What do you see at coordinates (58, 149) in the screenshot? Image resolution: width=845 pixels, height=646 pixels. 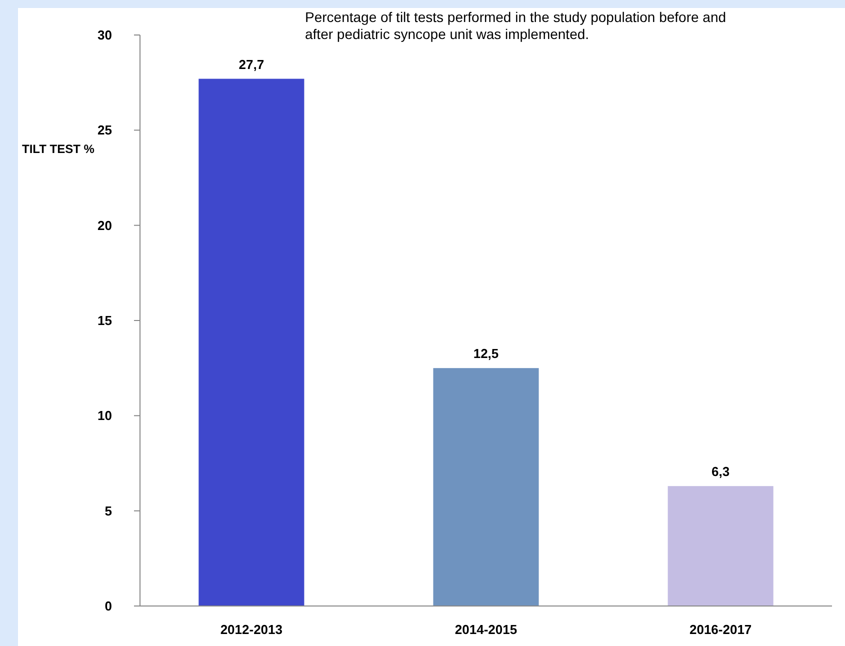 I see `y-axis-title: TILT TEST %` at bounding box center [58, 149].